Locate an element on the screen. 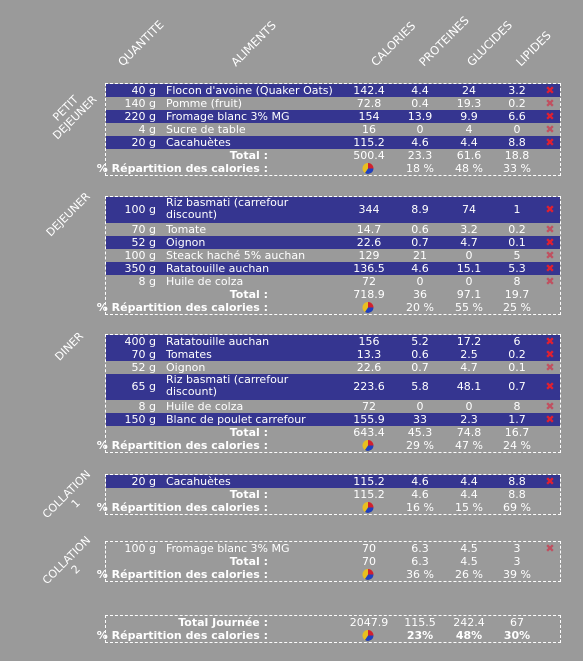  meal-label-1: DEJEUNER is located at coordinates (68, 214).